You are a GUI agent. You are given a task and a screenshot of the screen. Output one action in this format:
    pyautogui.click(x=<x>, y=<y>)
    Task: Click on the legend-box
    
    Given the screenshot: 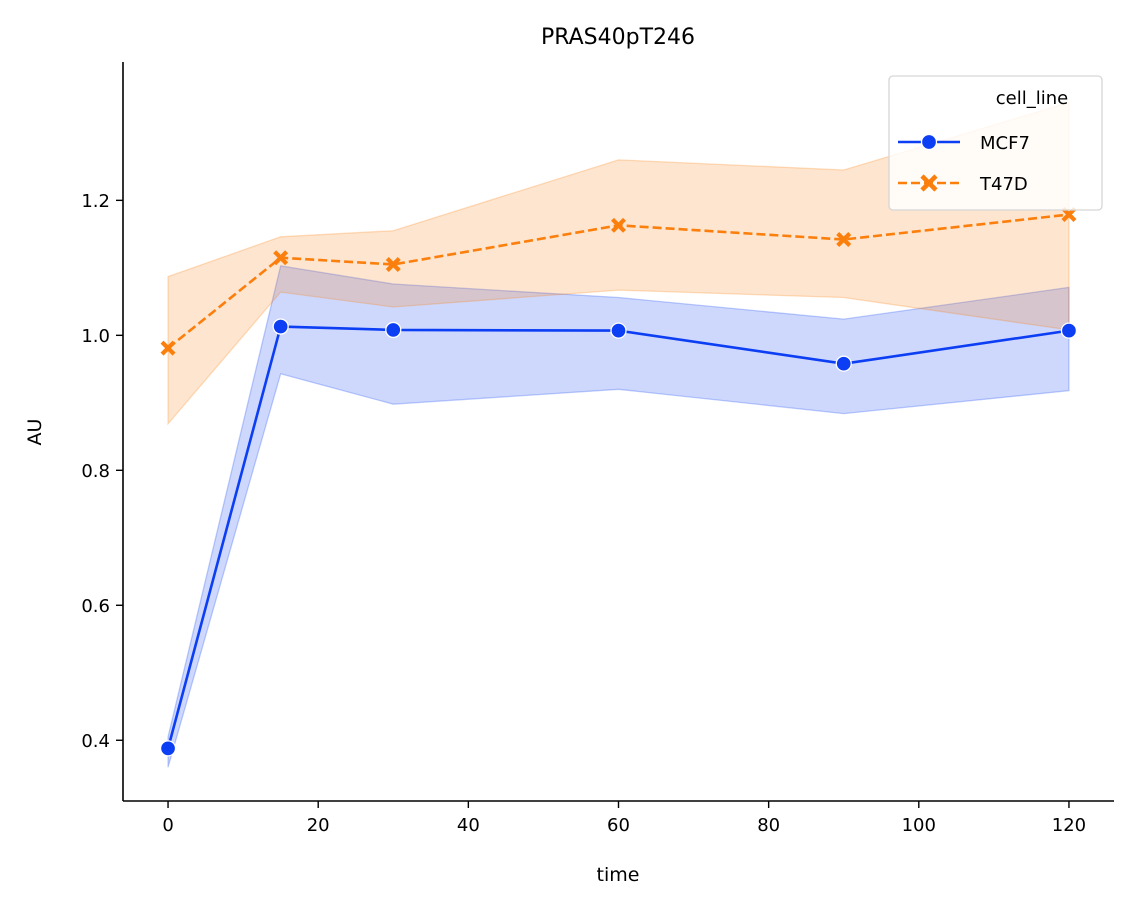 What is the action you would take?
    pyautogui.click(x=995, y=143)
    